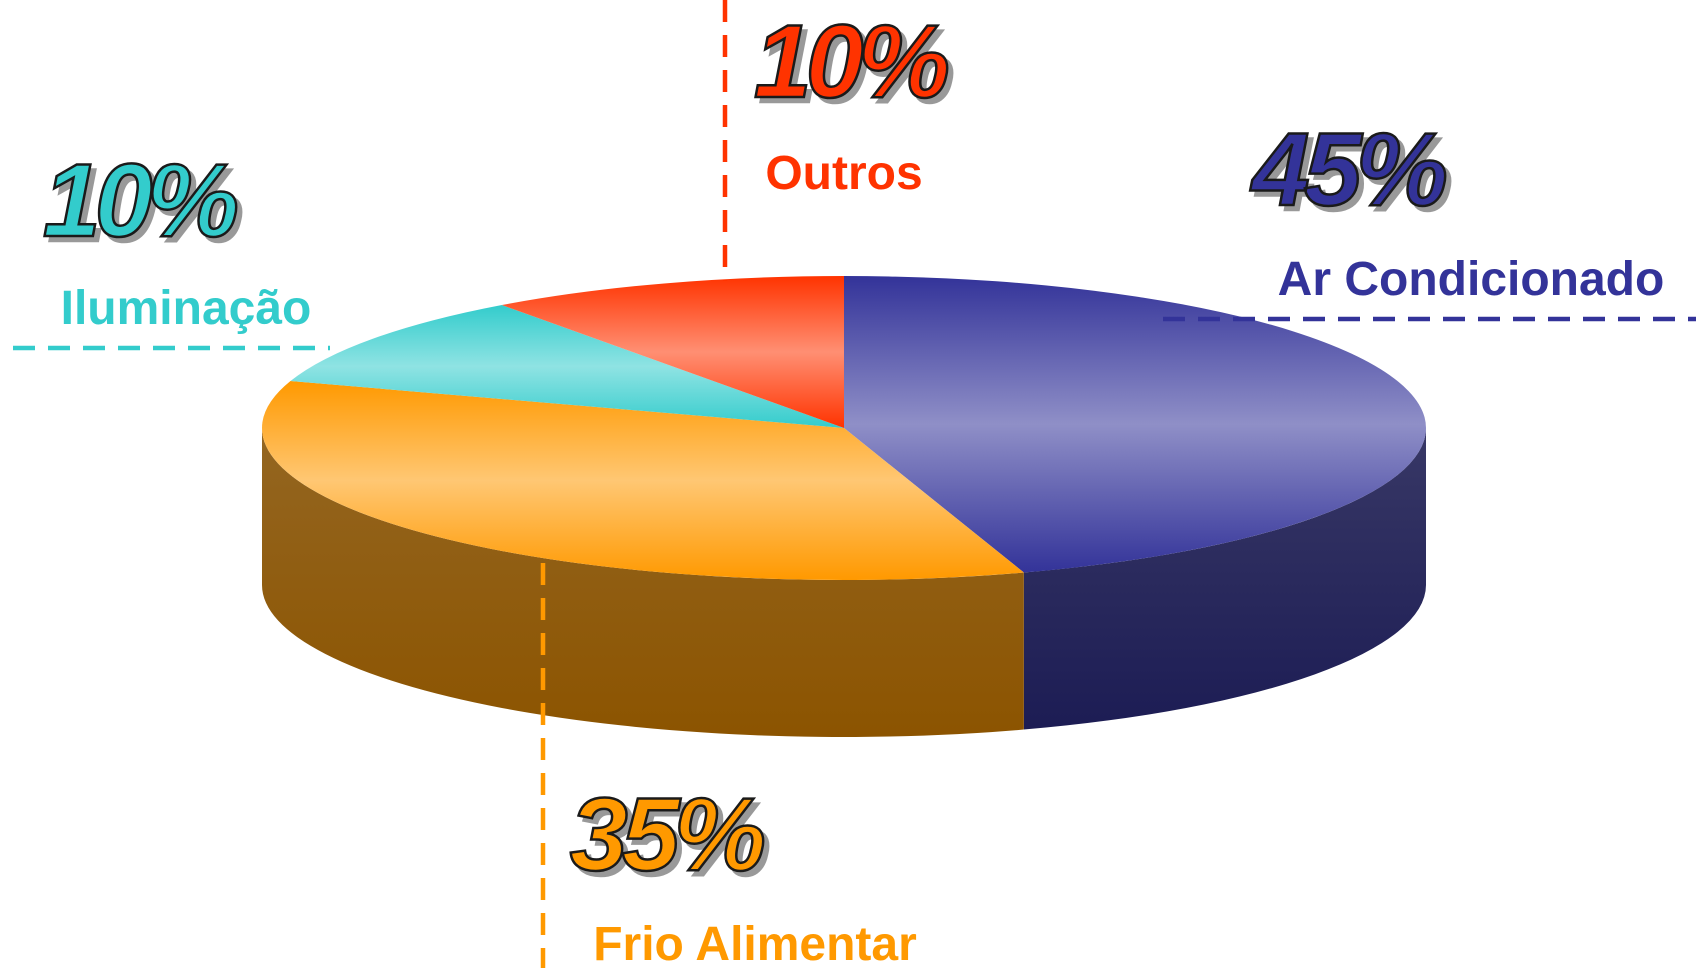 This screenshot has width=1696, height=968. What do you see at coordinates (1348, 170) in the screenshot?
I see `value-label: 45%` at bounding box center [1348, 170].